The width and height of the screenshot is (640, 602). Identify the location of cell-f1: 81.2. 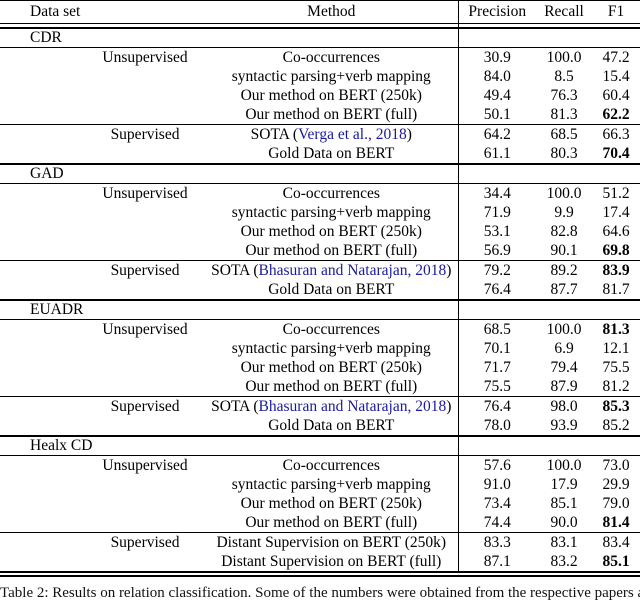
(616, 386).